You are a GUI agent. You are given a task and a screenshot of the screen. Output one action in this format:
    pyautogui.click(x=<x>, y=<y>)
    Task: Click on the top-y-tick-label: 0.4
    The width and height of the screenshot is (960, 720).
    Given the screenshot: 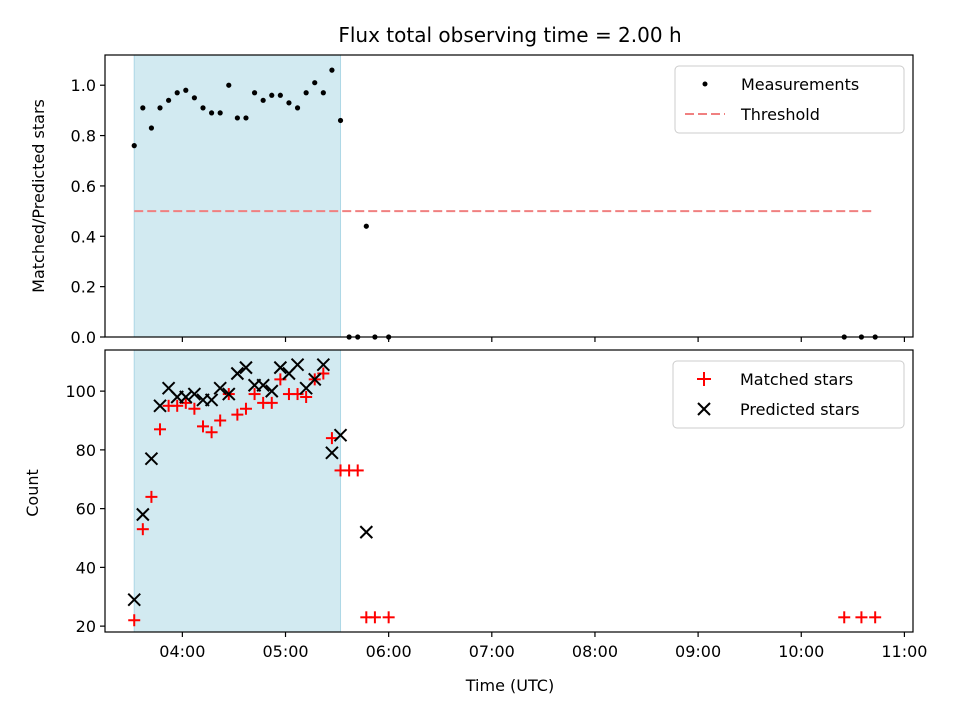 What is the action you would take?
    pyautogui.click(x=83, y=236)
    